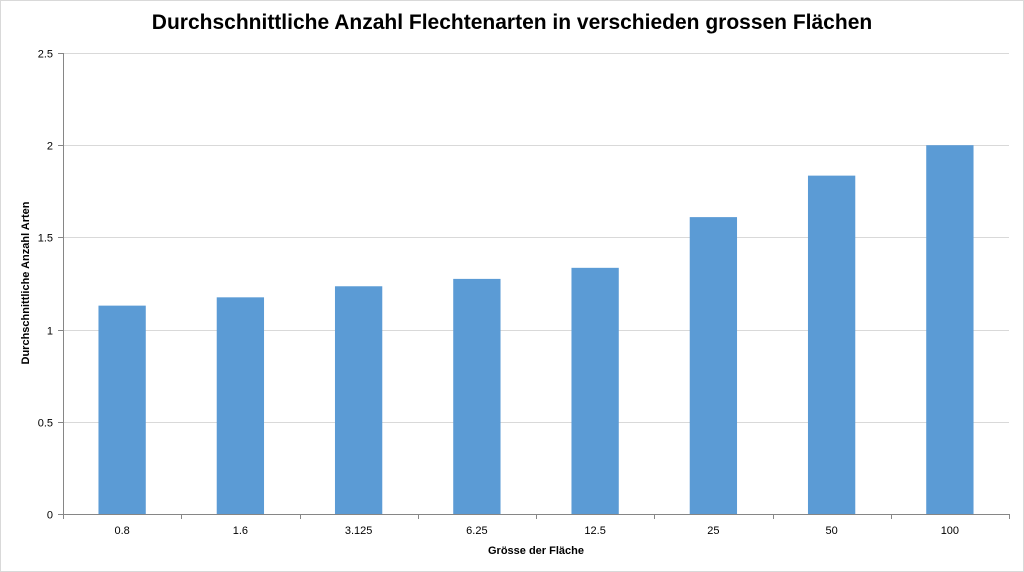  Describe the element at coordinates (45, 285) in the screenshot. I see `y-tick-labels: 0 0.5 1 1.5 2 2.5` at that location.